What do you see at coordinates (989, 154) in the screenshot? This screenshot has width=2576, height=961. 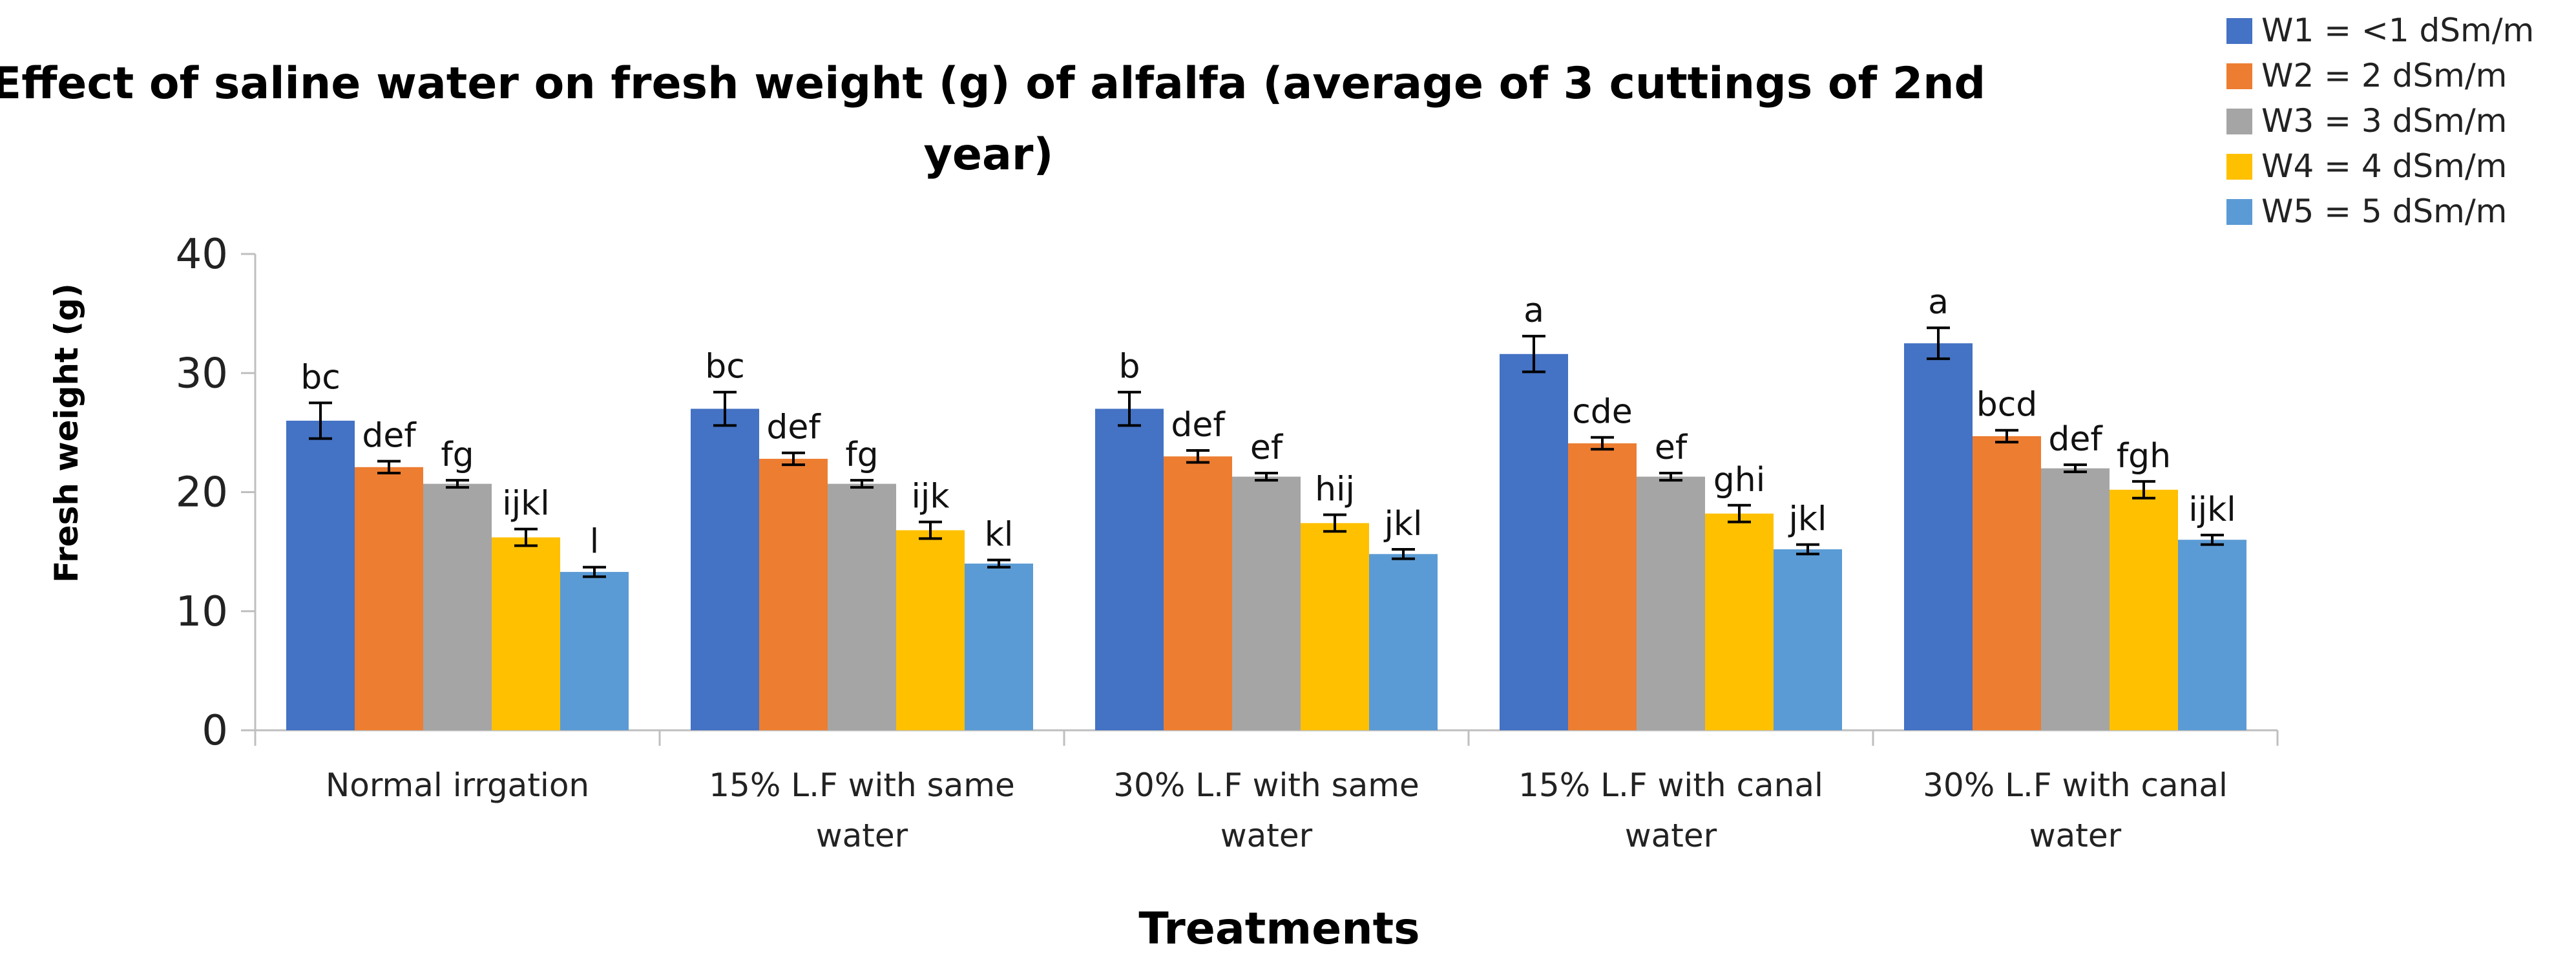 I see `chart-title-line: year)` at bounding box center [989, 154].